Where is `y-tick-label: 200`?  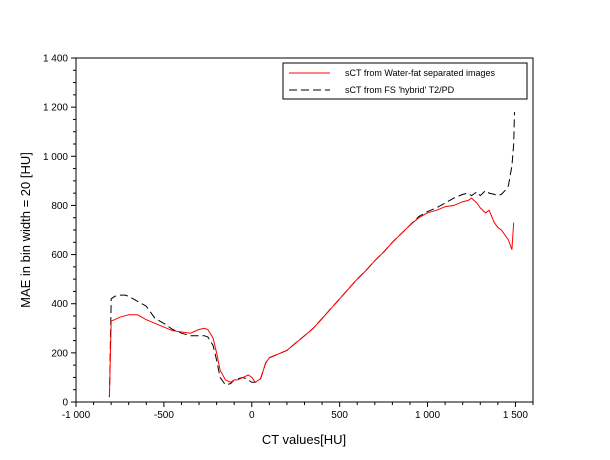 y-tick-label: 200 is located at coordinates (59, 353).